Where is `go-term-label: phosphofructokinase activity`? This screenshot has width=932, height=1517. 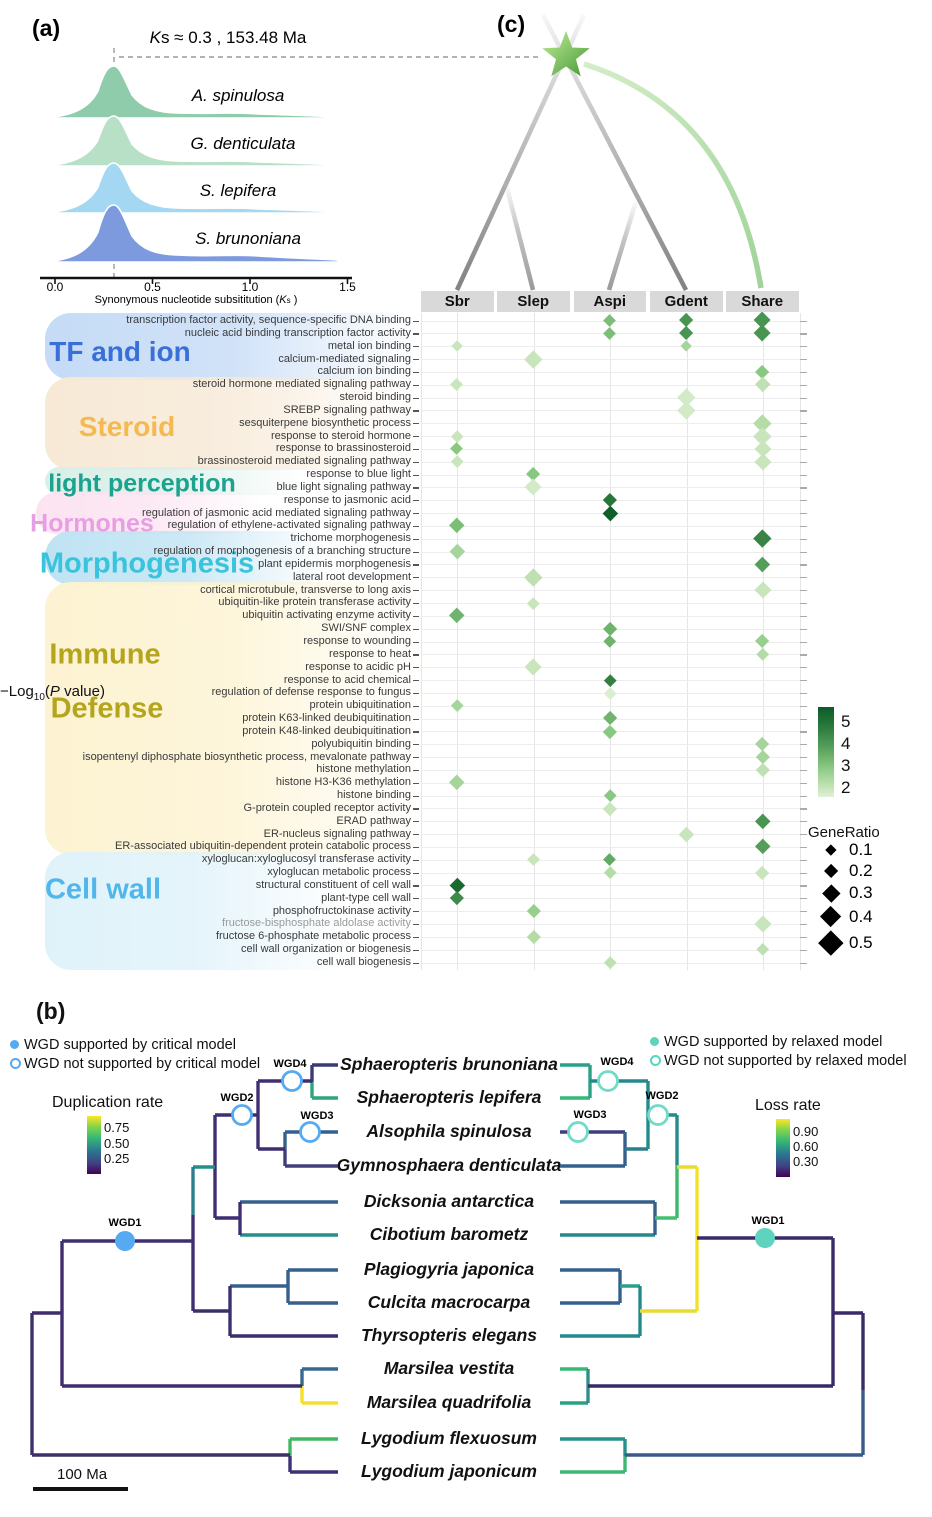
go-term-label: phosphofructokinase activity is located at coordinates (341, 910).